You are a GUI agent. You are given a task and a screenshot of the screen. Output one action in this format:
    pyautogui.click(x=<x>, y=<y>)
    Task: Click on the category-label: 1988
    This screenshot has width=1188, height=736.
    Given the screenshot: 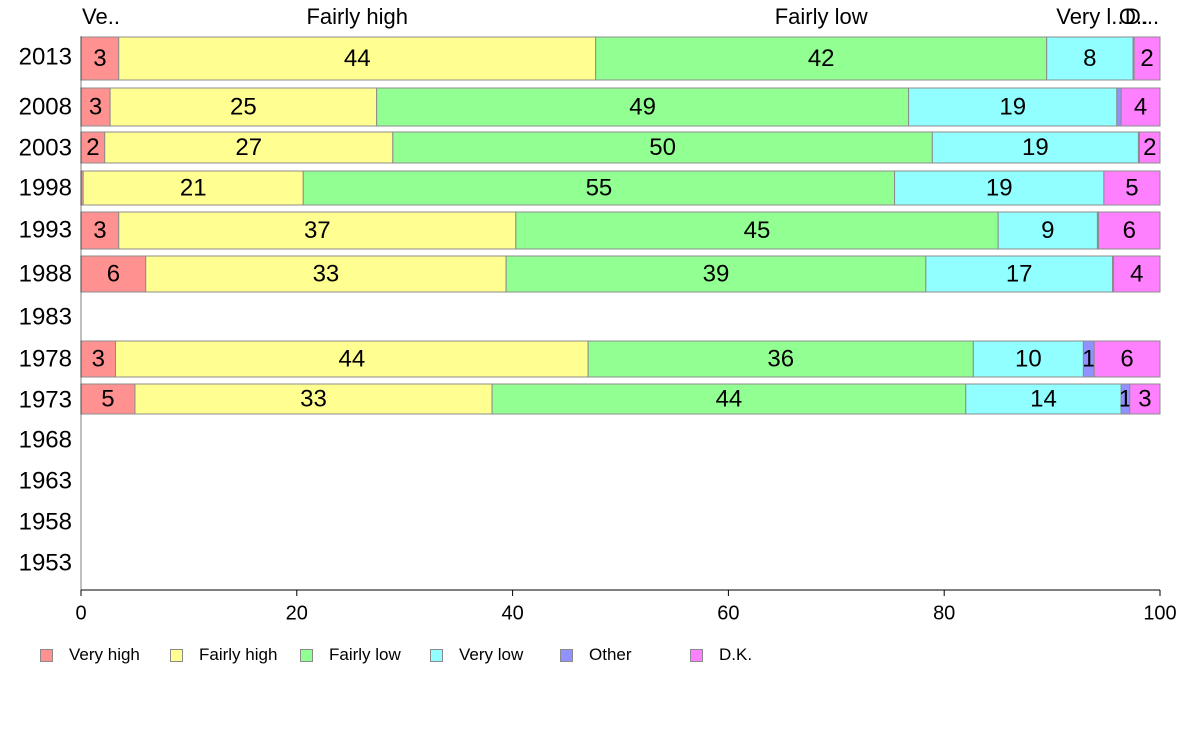 What is the action you would take?
    pyautogui.click(x=45, y=273)
    